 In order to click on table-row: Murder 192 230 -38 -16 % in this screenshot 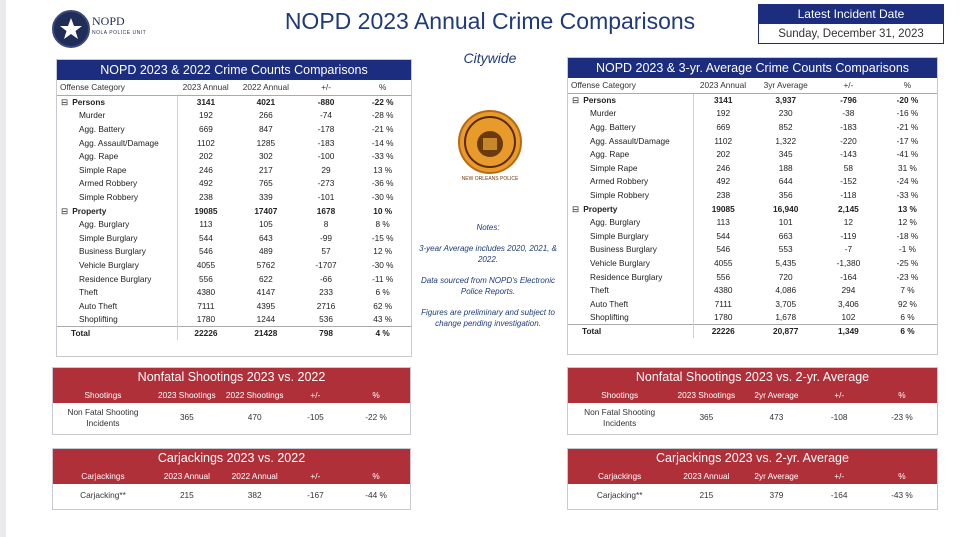, I will do `click(752, 113)`.